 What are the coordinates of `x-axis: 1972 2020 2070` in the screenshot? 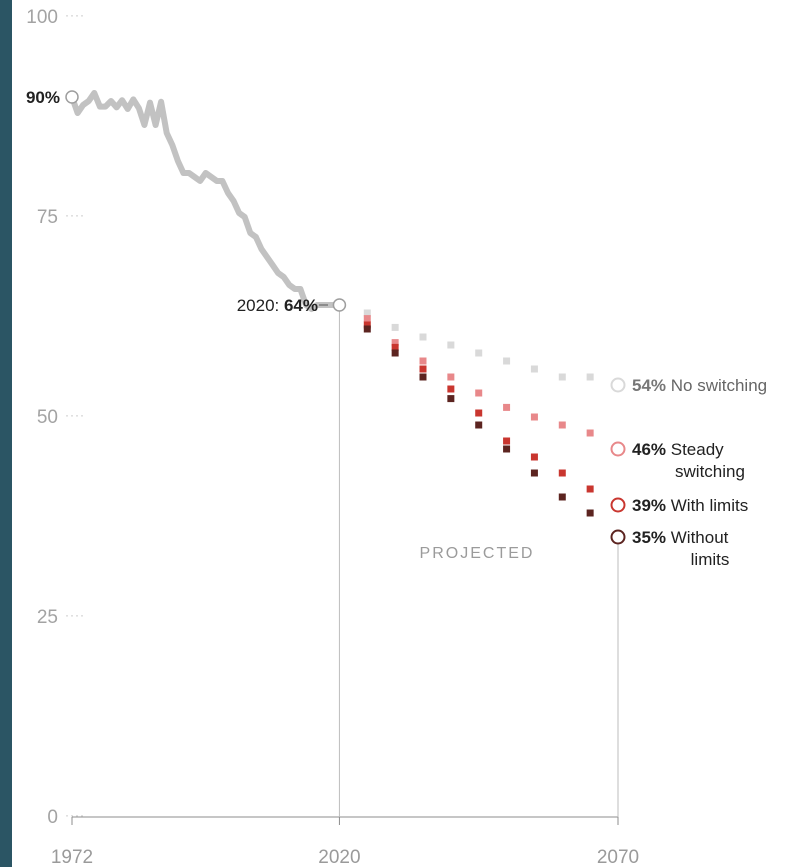 It's located at (345, 841).